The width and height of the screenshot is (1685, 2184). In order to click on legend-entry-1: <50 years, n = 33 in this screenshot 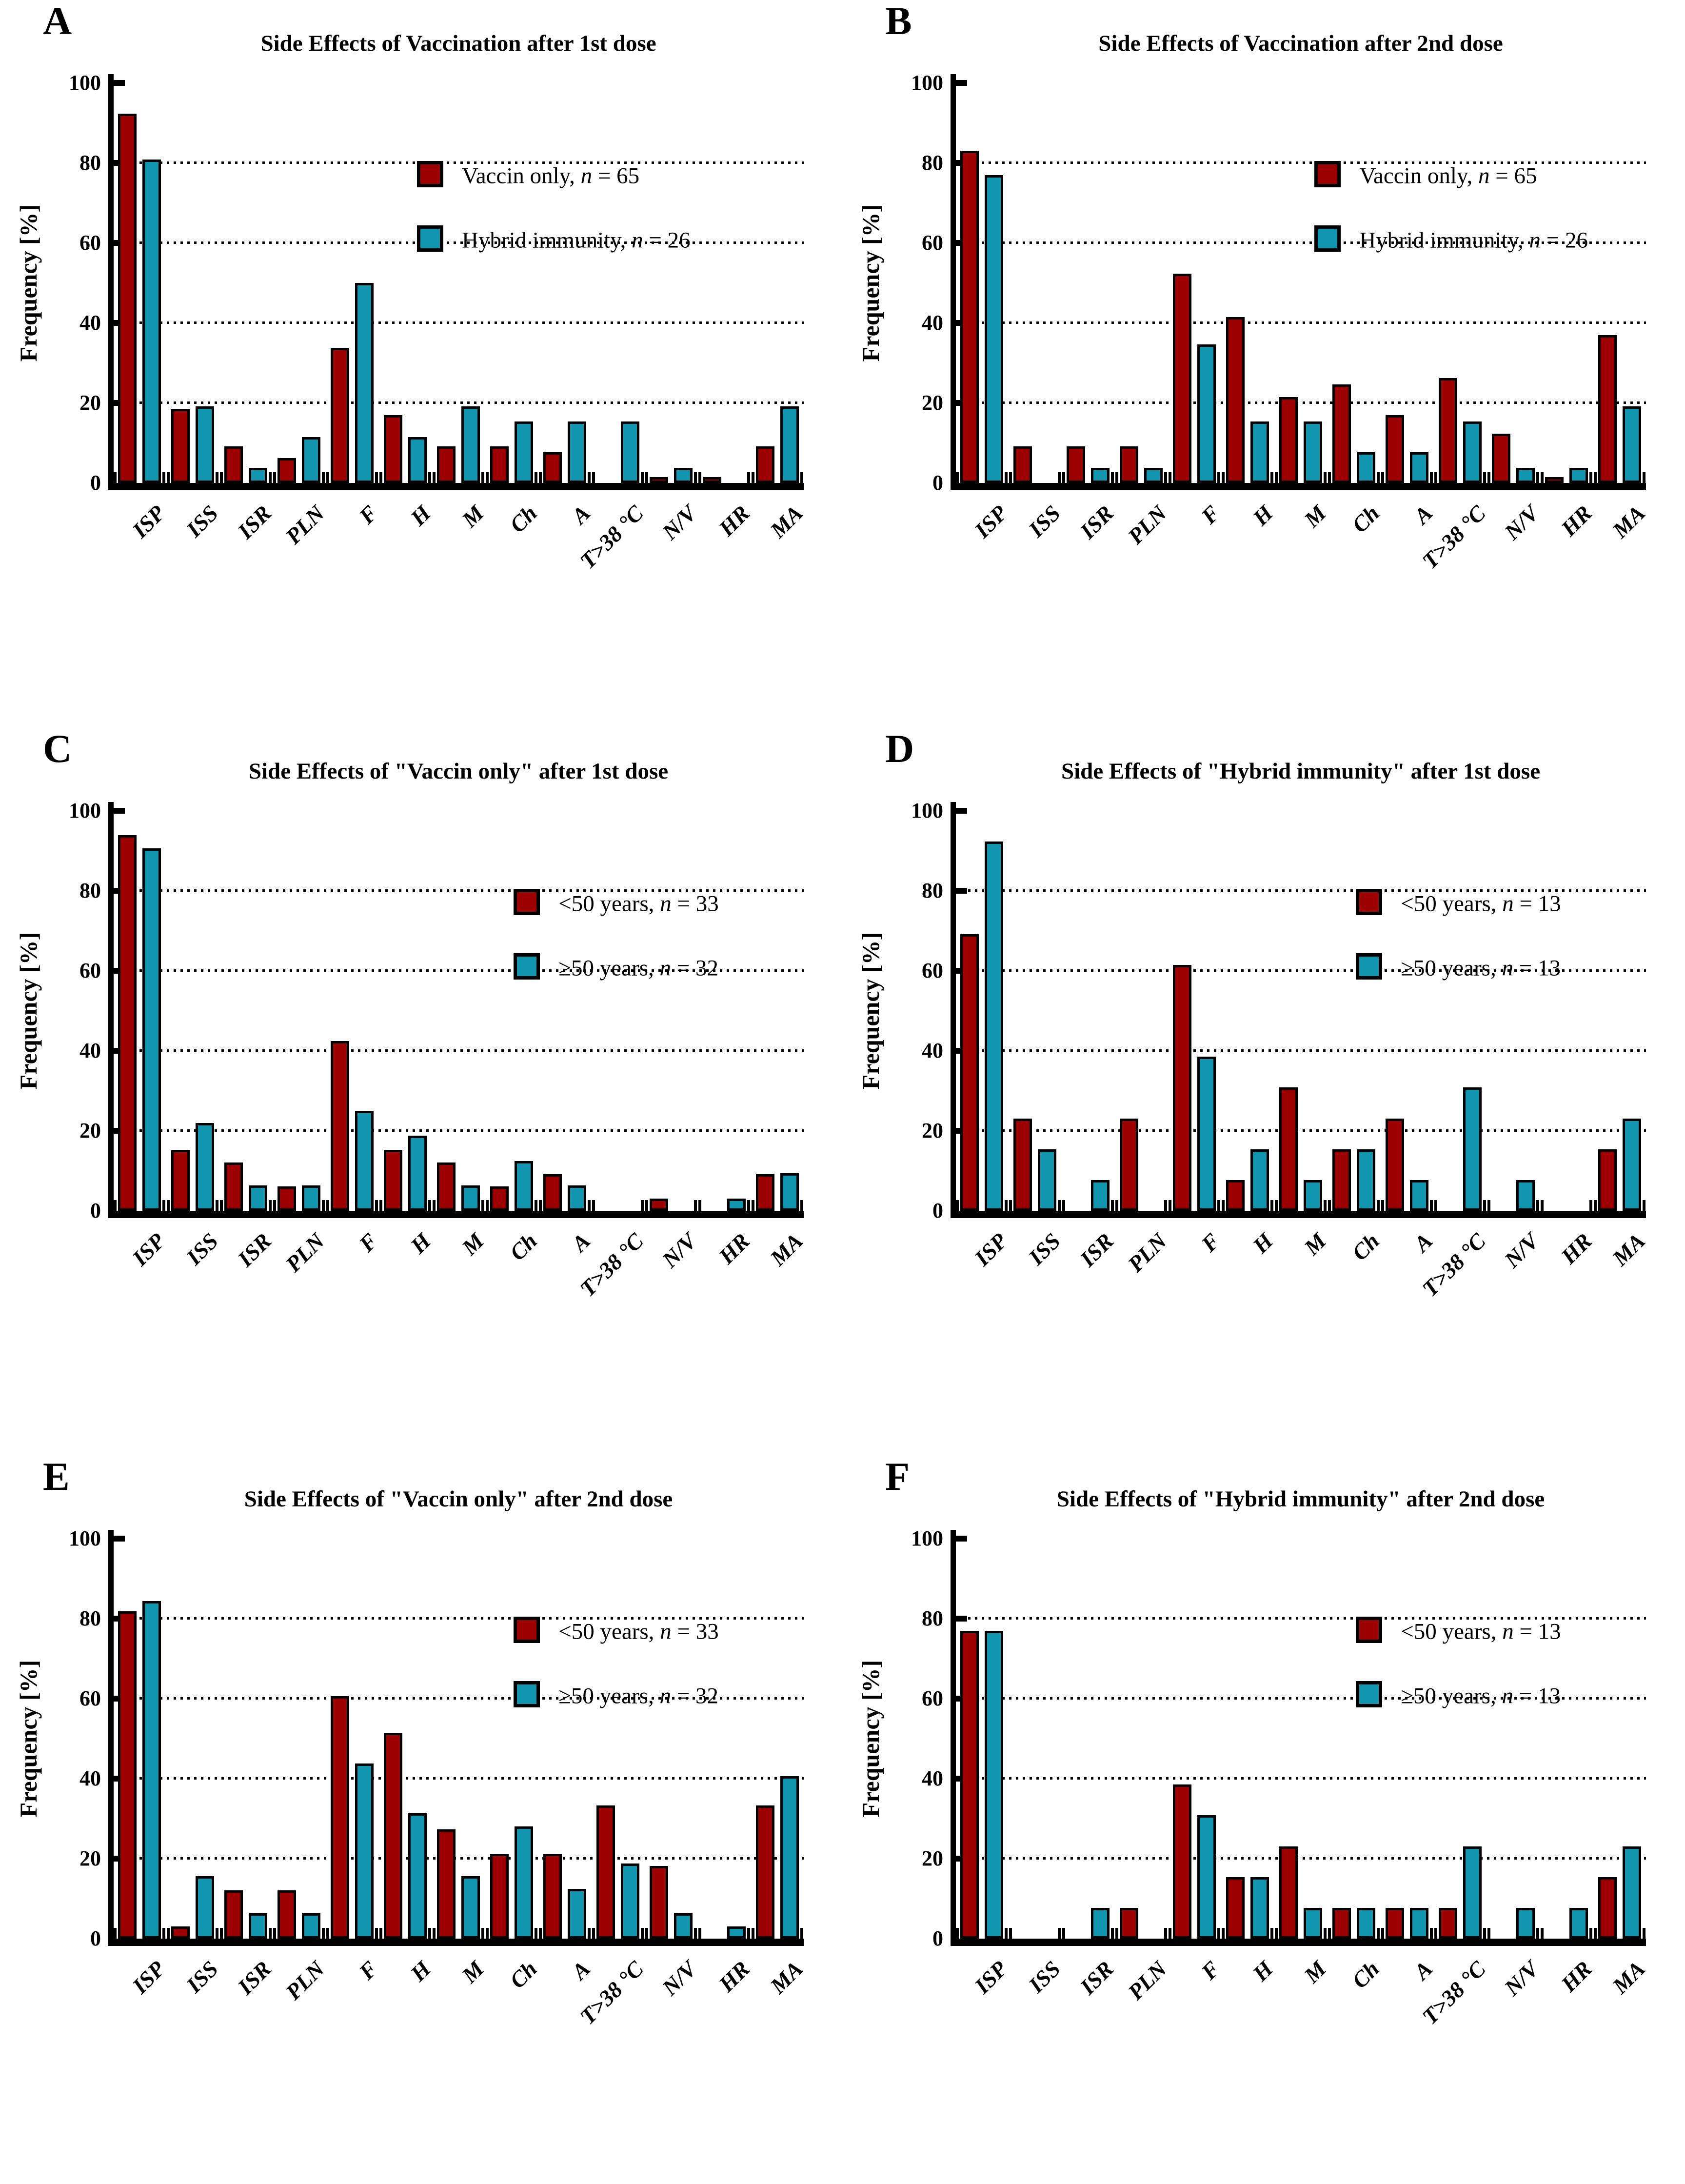, I will do `click(684, 904)`.